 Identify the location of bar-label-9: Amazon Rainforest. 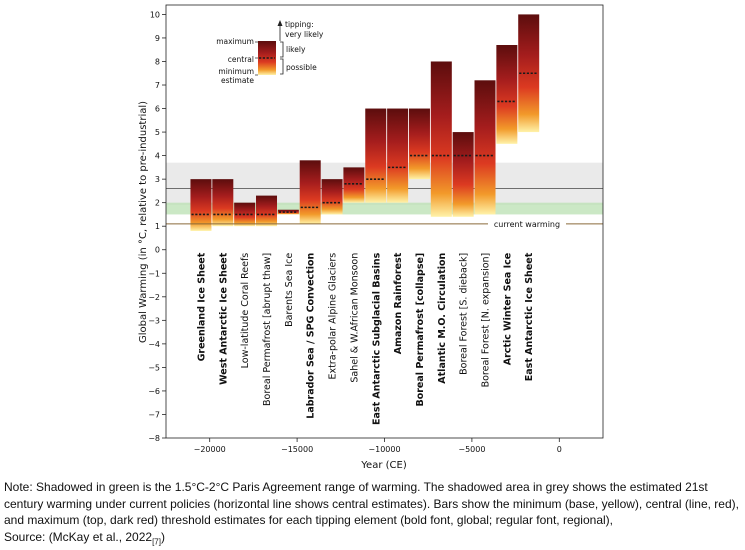
(398, 303).